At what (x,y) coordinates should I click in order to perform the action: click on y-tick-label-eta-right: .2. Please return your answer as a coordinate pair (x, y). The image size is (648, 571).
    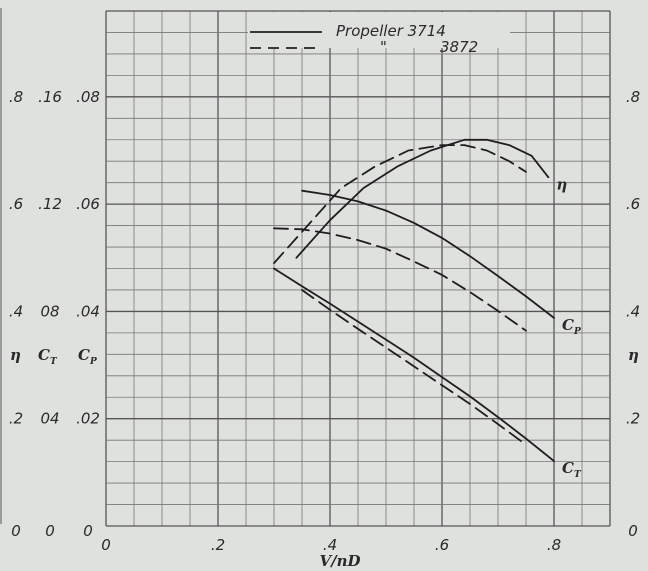
    Looking at the image, I should click on (633, 419).